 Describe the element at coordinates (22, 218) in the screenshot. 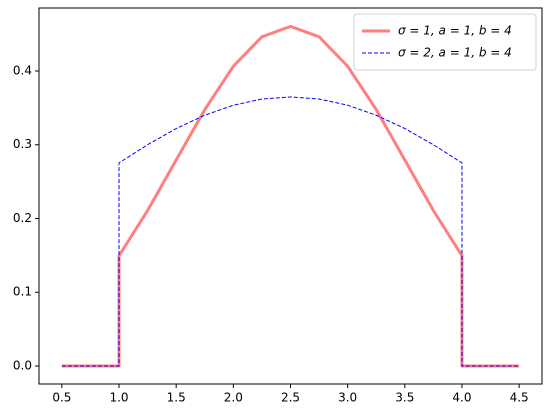

I see `y-tick-label: 0.2` at that location.